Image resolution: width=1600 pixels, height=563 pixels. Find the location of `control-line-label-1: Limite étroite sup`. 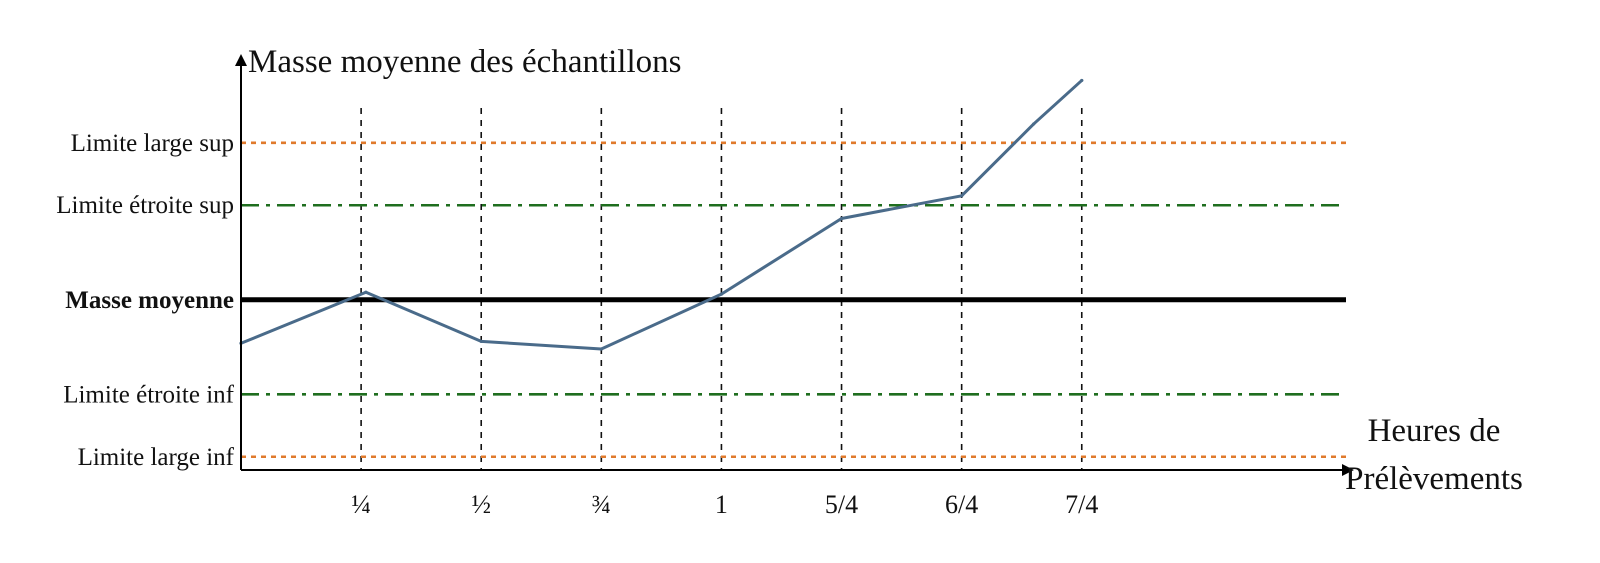

control-line-label-1: Limite étroite sup is located at coordinates (145, 205).